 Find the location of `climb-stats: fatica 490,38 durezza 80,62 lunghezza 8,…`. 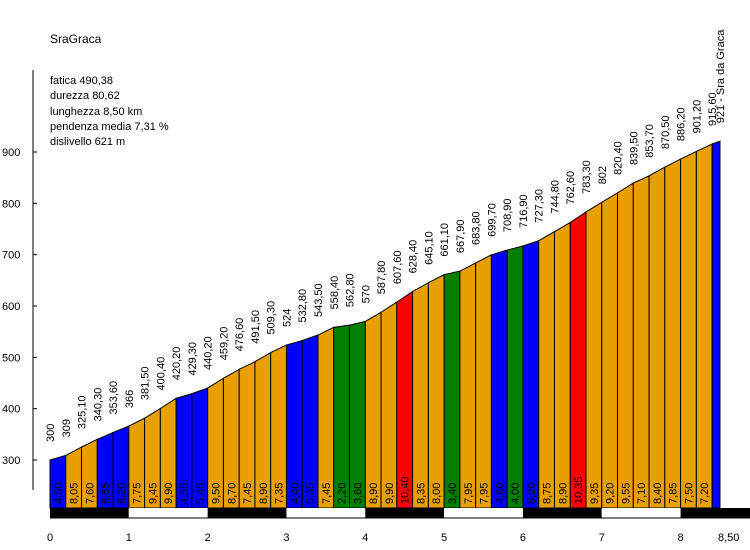

climb-stats: fatica 490,38 durezza 80,62 lunghezza 8,… is located at coordinates (109, 112).